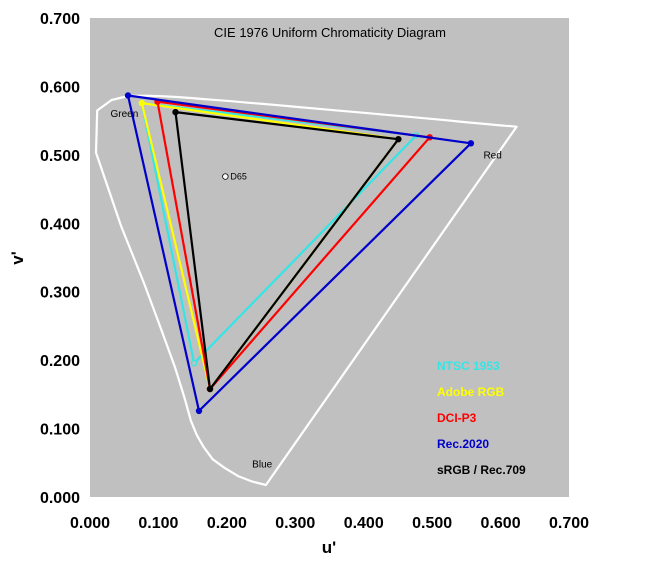 Image resolution: width=660 pixels, height=563 pixels. I want to click on y-tick-label: 0.100, so click(60, 430).